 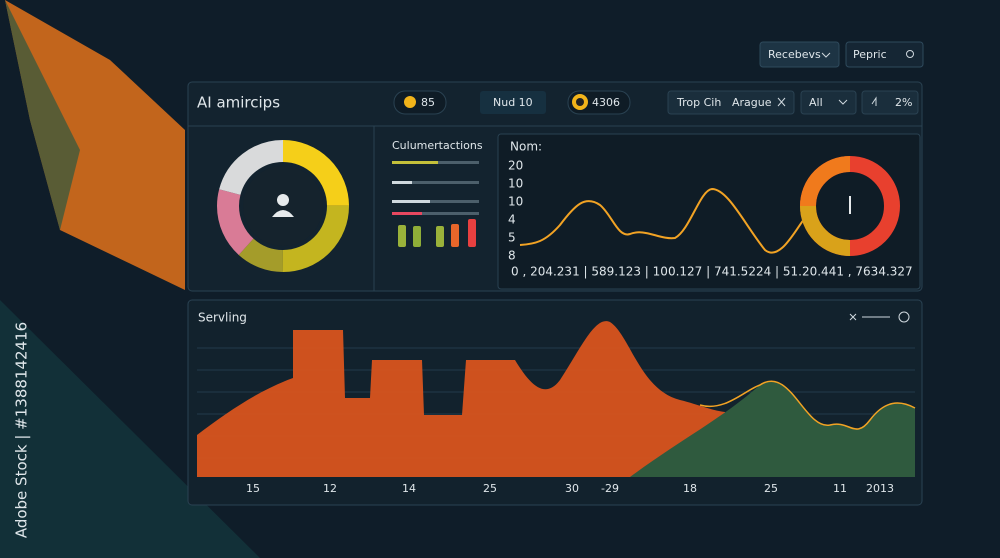 What do you see at coordinates (816, 102) in the screenshot?
I see `select-label: All` at bounding box center [816, 102].